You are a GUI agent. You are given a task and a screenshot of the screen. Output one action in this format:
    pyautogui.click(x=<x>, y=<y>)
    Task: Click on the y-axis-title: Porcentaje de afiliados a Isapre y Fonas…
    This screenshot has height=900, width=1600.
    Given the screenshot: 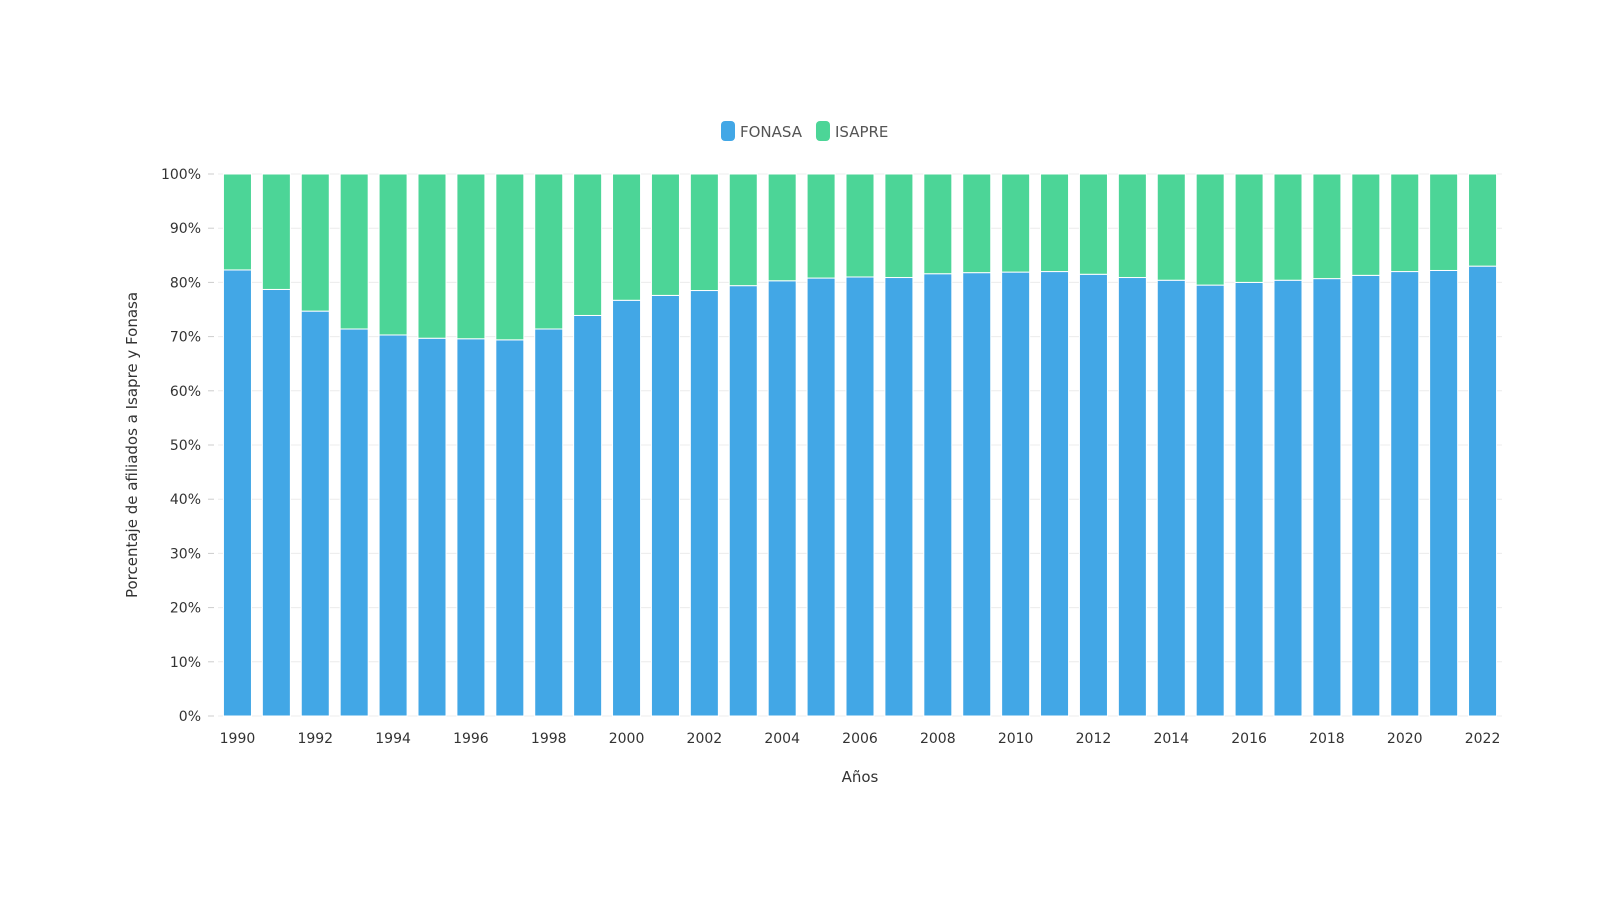 What is the action you would take?
    pyautogui.click(x=132, y=445)
    